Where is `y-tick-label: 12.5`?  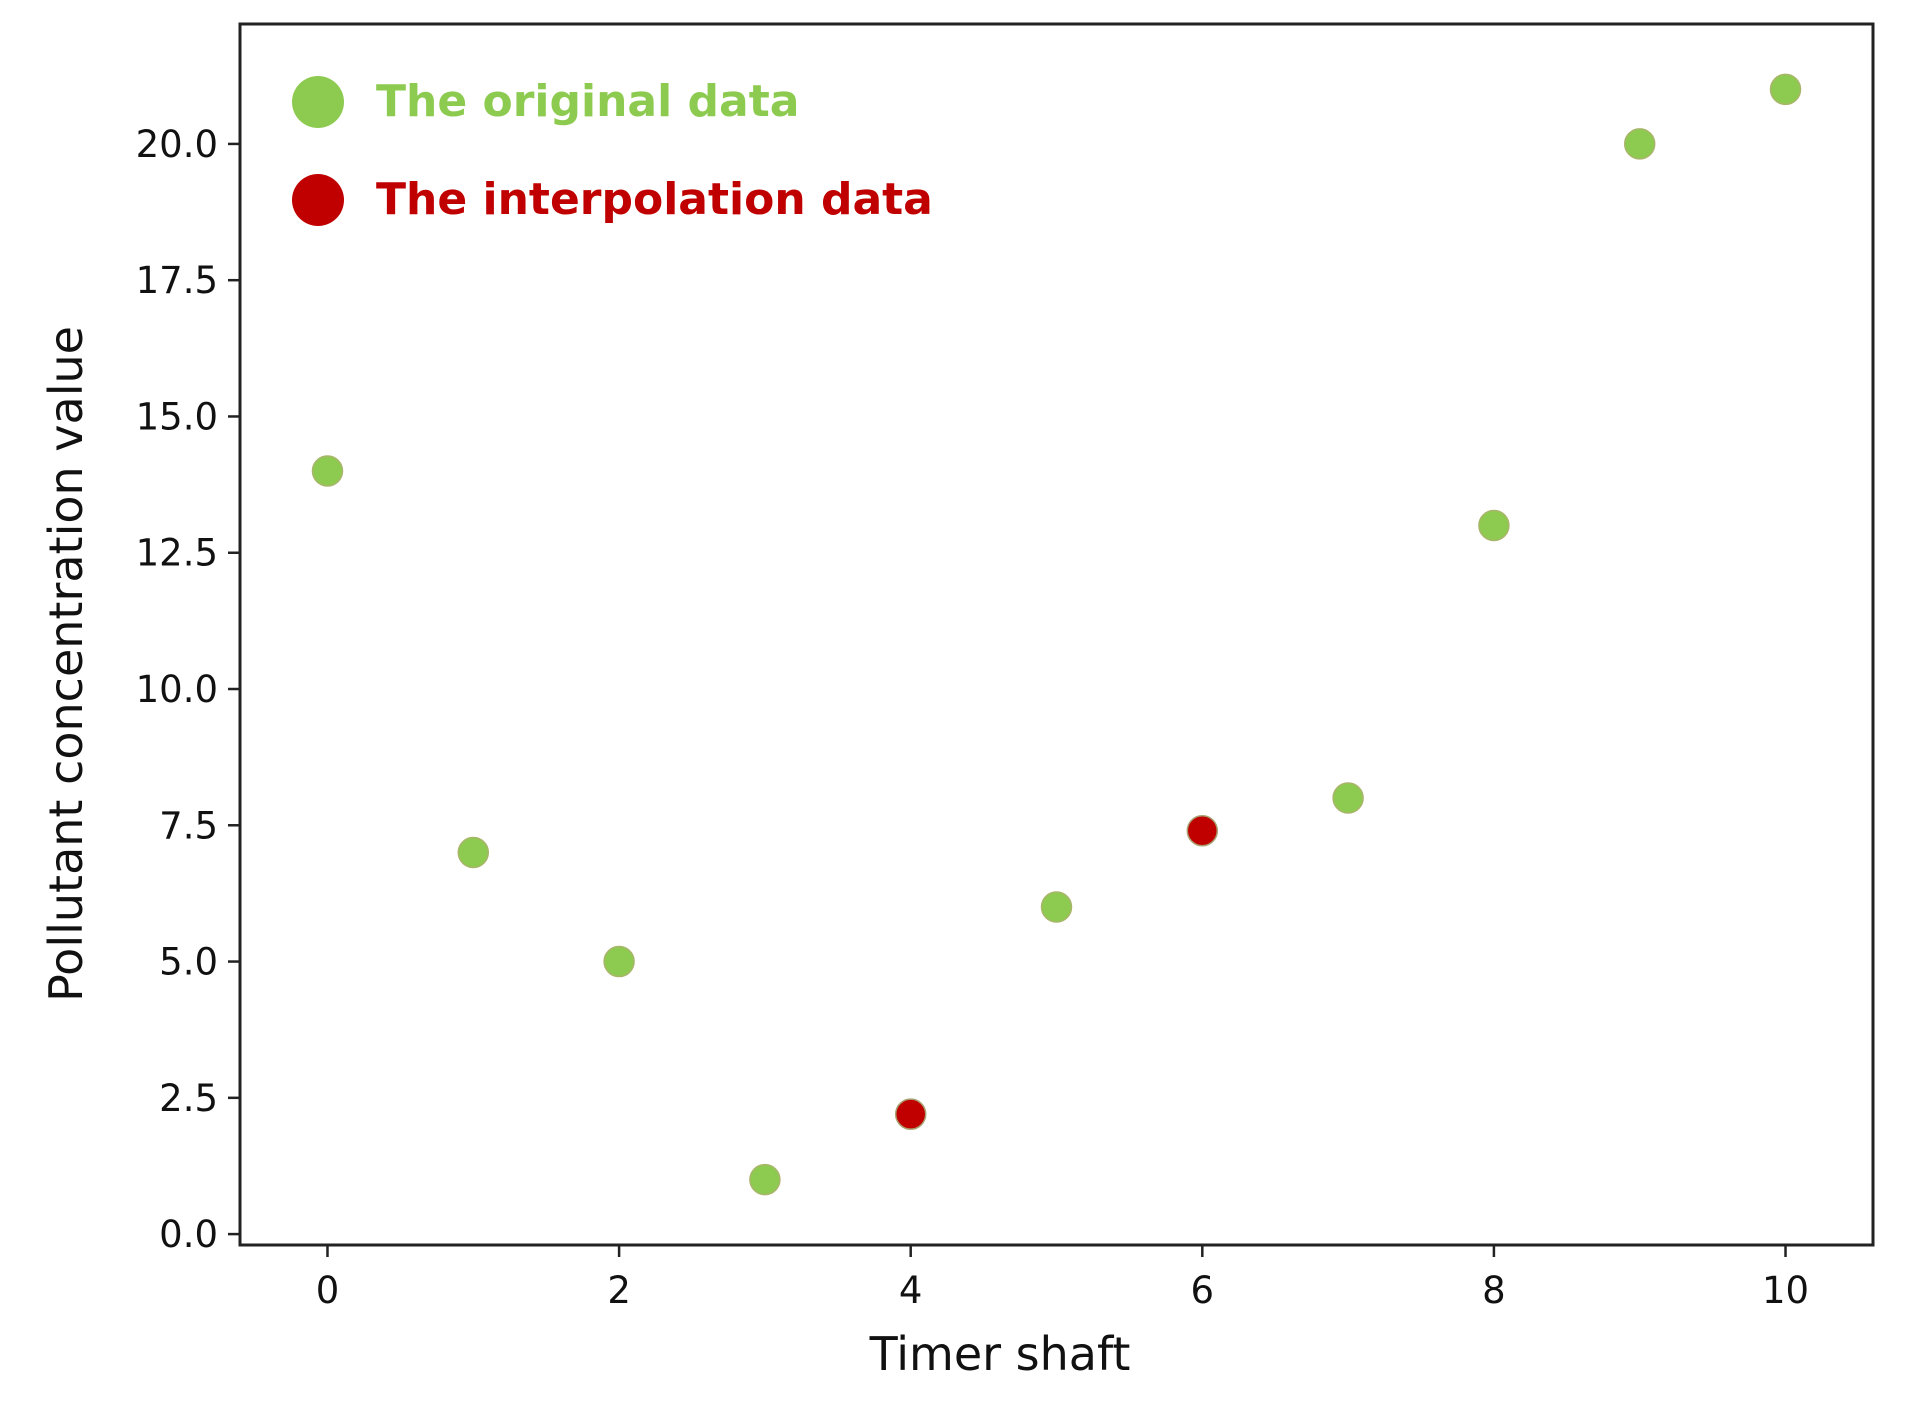 y-tick-label: 12.5 is located at coordinates (177, 553).